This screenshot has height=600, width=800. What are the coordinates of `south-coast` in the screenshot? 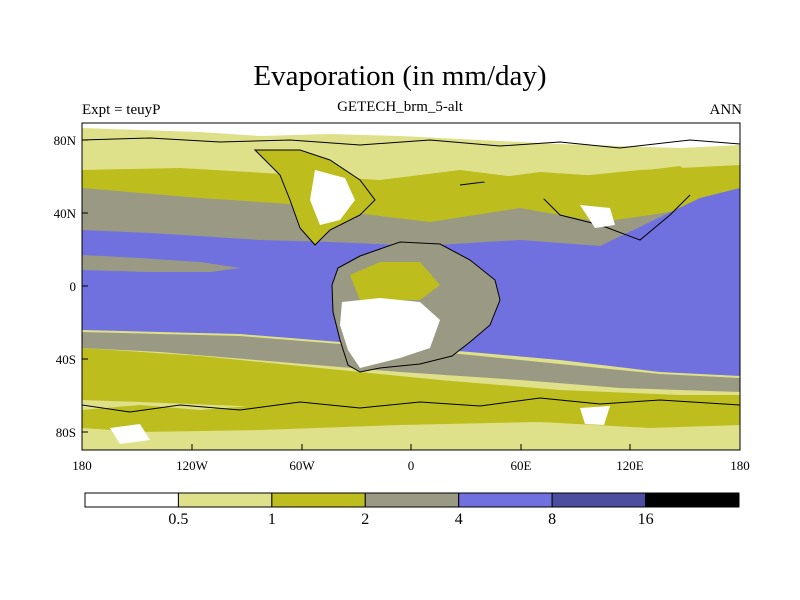 It's located at (411, 405).